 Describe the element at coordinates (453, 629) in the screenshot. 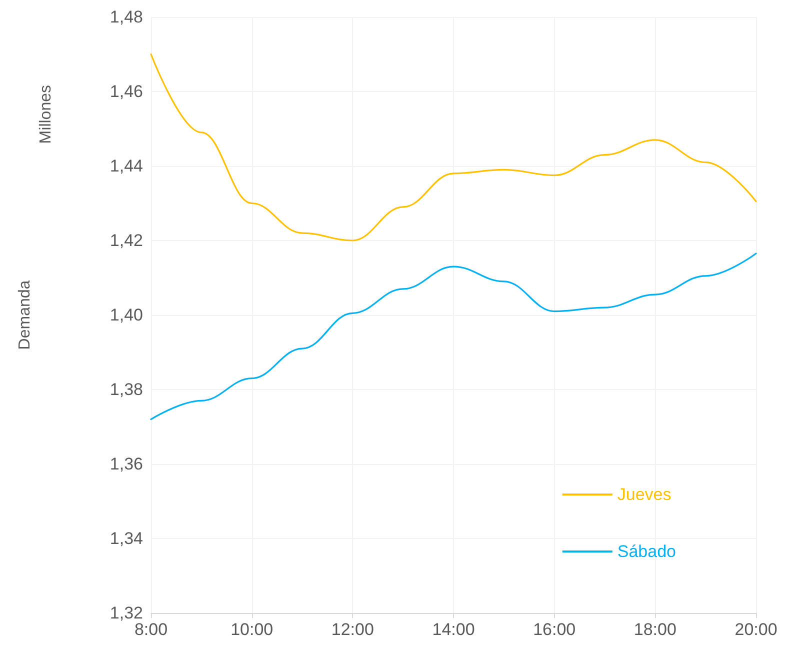

I see `x-tick-label: 14:00` at that location.